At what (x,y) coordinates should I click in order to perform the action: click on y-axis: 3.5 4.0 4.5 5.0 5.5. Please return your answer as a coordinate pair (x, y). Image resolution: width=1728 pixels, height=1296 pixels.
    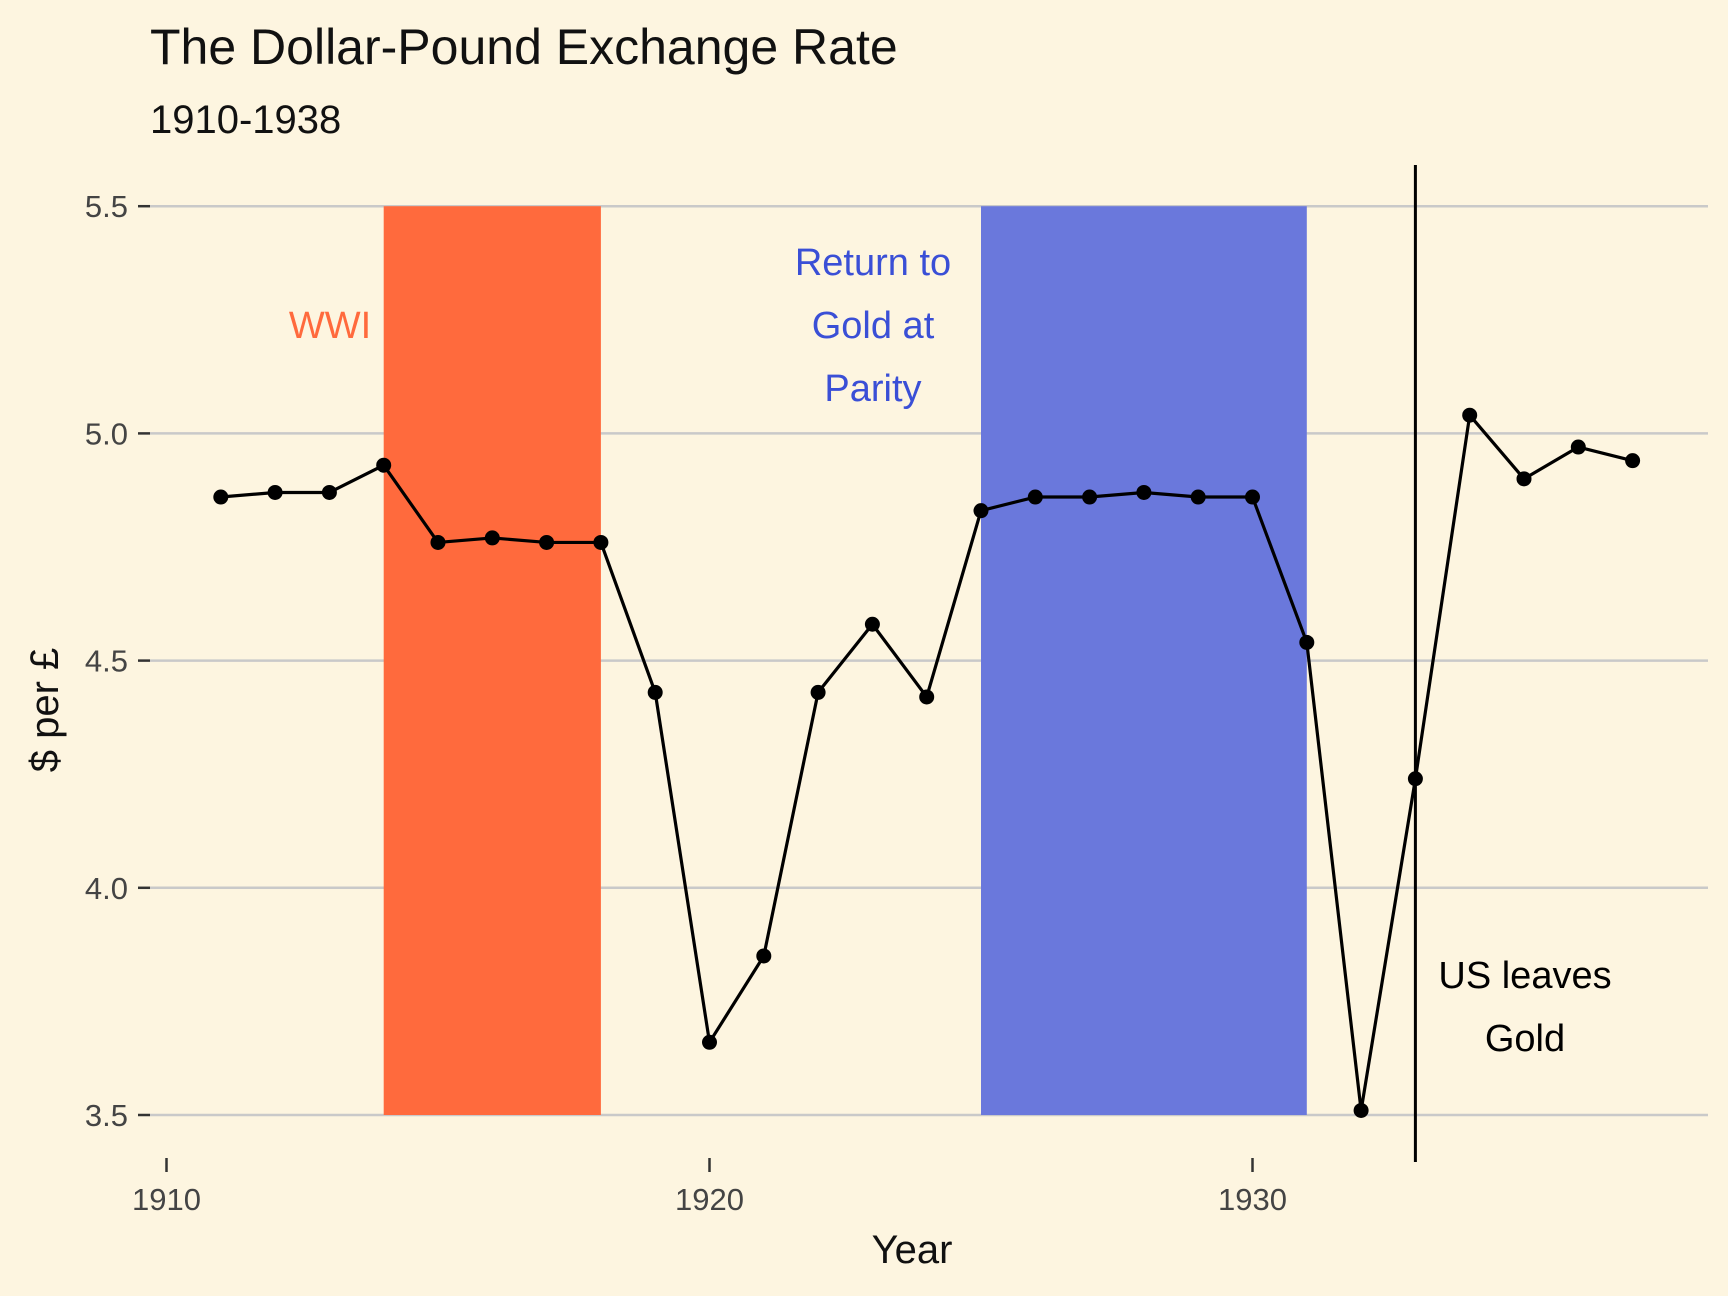
    Looking at the image, I should click on (117, 661).